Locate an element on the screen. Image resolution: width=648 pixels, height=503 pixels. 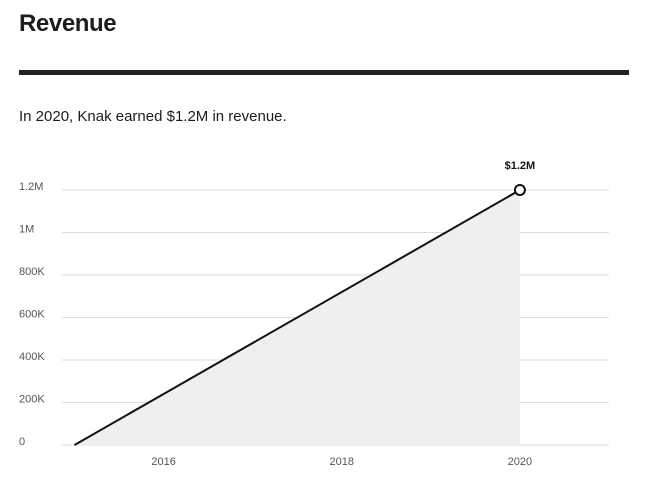
header-divider is located at coordinates (324, 72).